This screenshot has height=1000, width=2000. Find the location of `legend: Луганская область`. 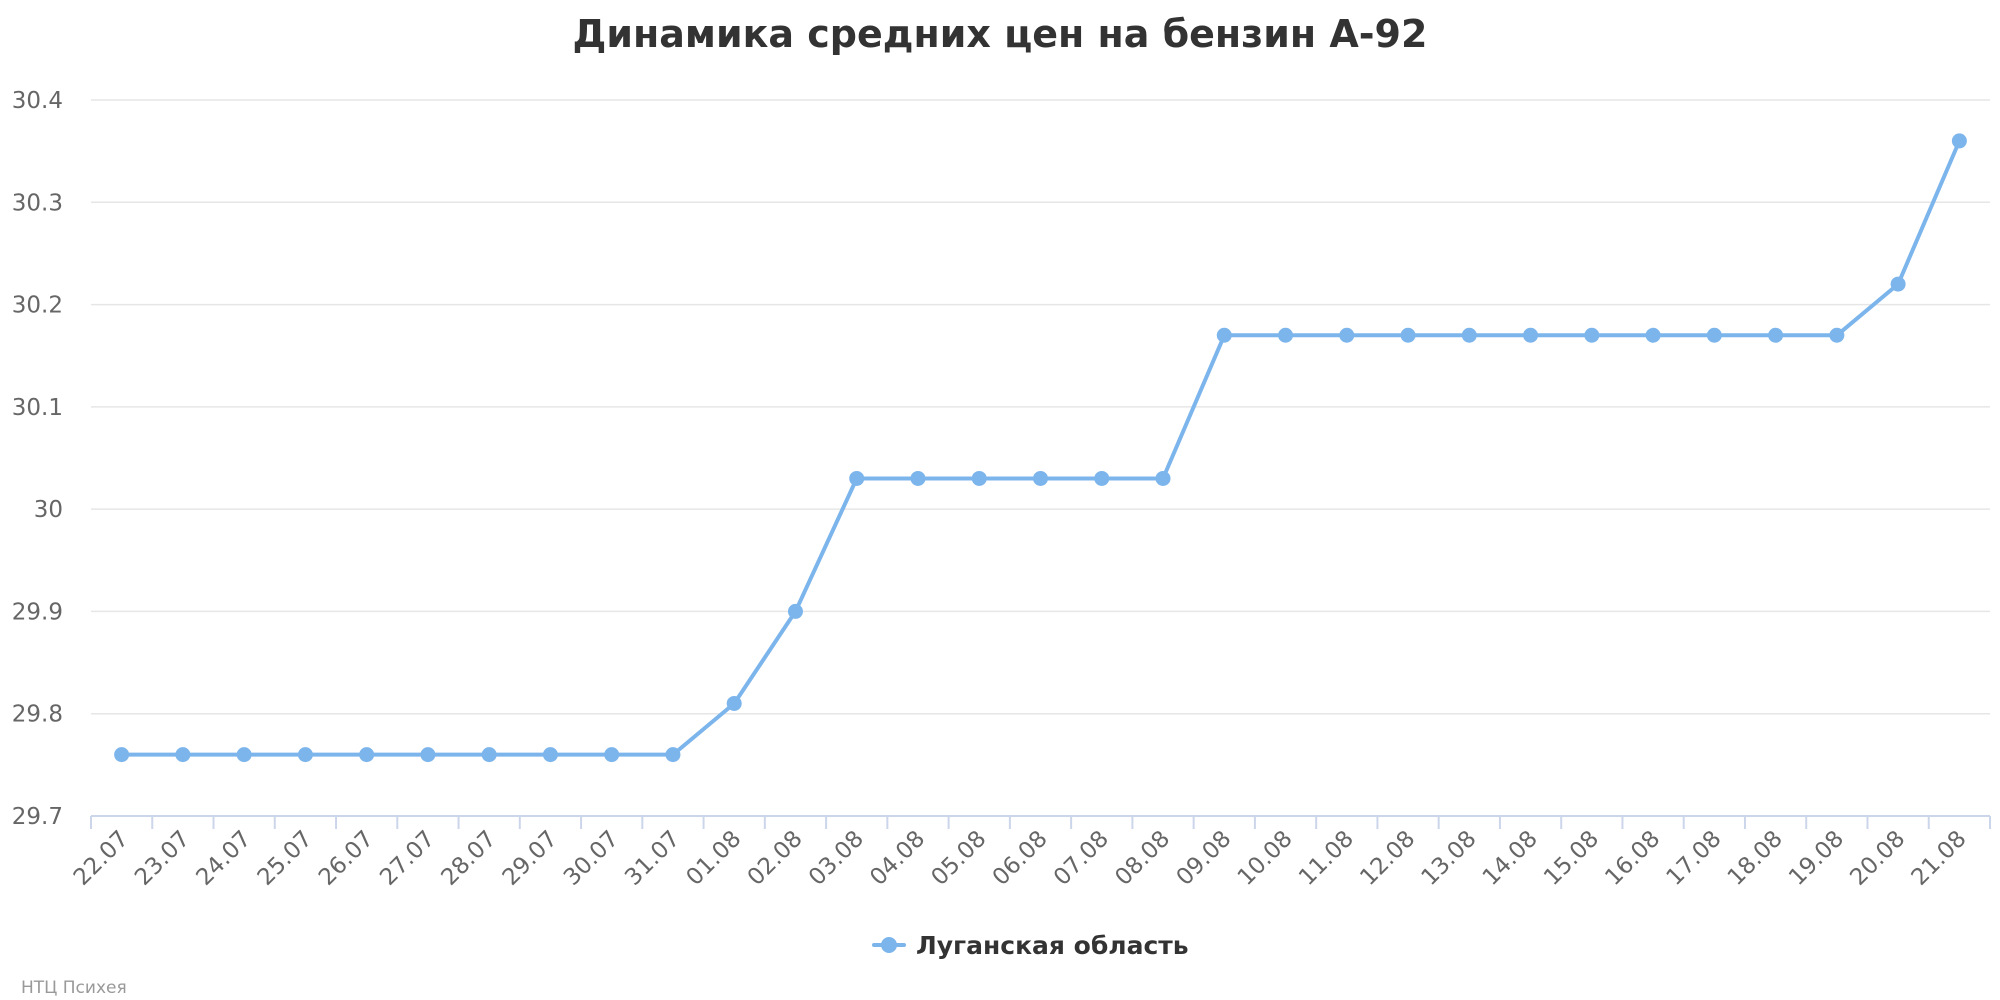

legend: Луганская область is located at coordinates (1030, 945).